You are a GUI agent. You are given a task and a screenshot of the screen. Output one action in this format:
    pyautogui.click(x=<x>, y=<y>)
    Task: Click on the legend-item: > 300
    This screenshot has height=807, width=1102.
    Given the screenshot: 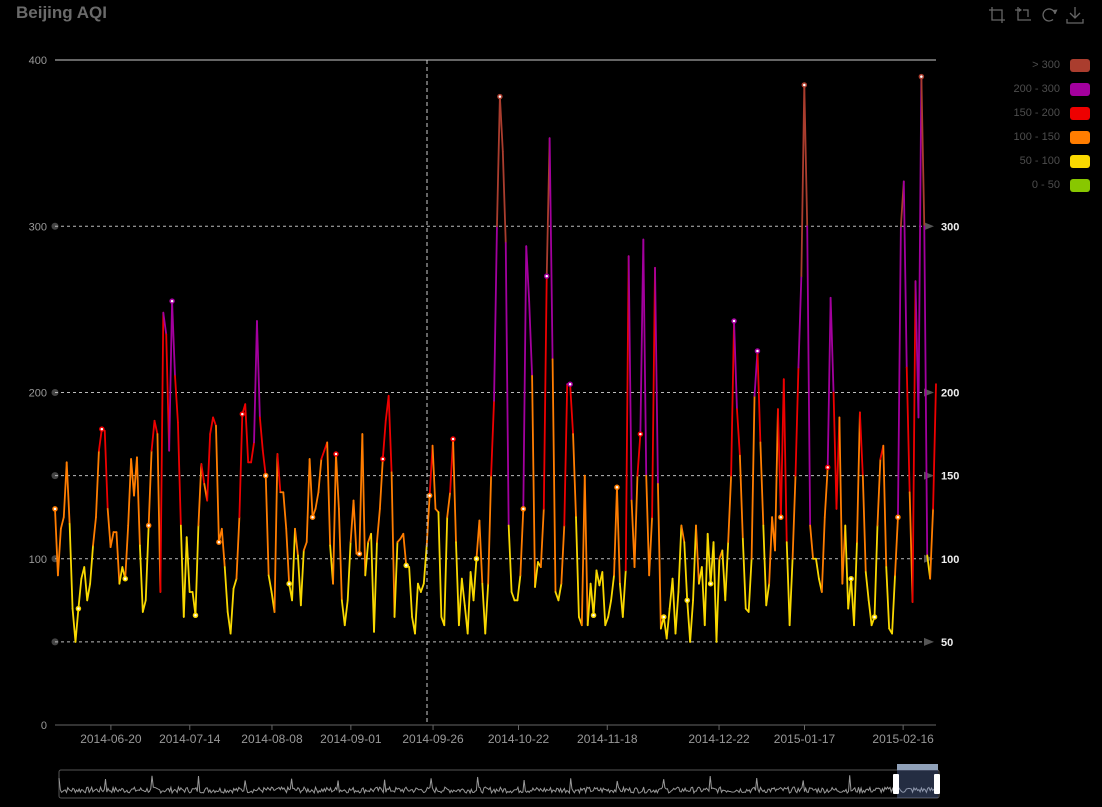 What is the action you would take?
    pyautogui.click(x=1035, y=65)
    